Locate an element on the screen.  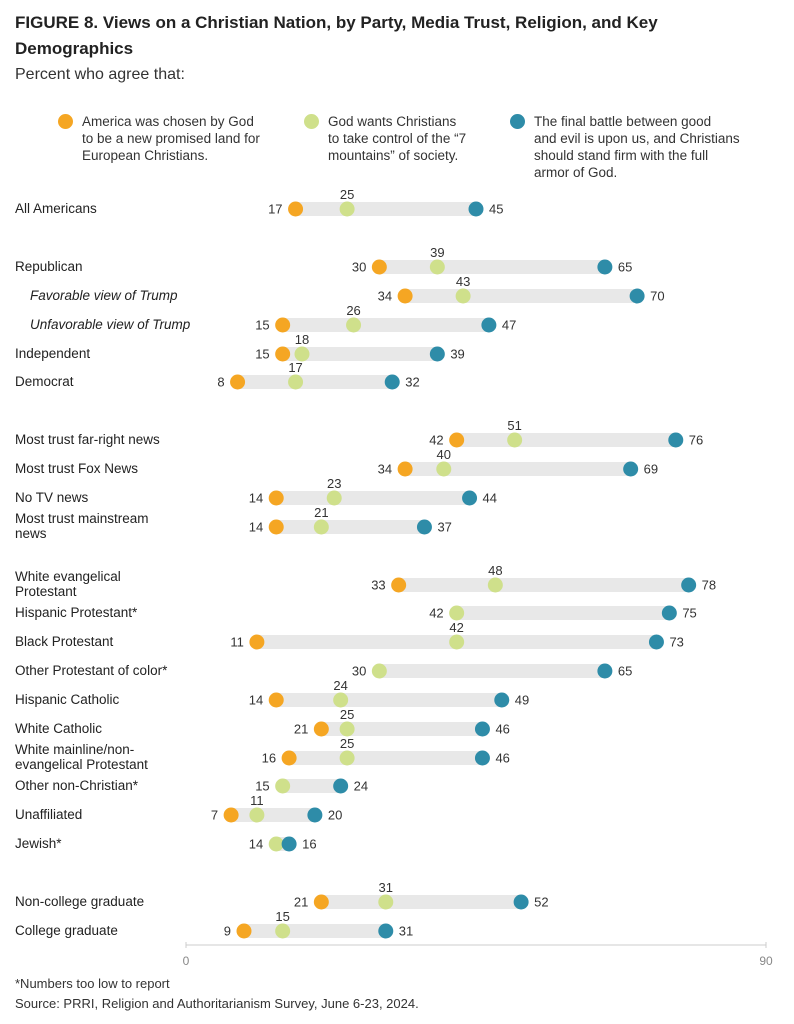
row-label: Unfavorable view of Trump is located at coordinates (110, 324).